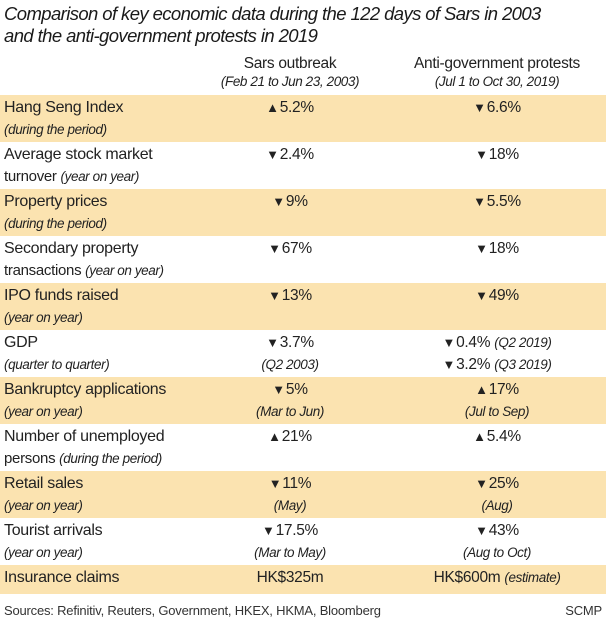 The image size is (606, 621). What do you see at coordinates (296, 248) in the screenshot?
I see `value-text: 67%` at bounding box center [296, 248].